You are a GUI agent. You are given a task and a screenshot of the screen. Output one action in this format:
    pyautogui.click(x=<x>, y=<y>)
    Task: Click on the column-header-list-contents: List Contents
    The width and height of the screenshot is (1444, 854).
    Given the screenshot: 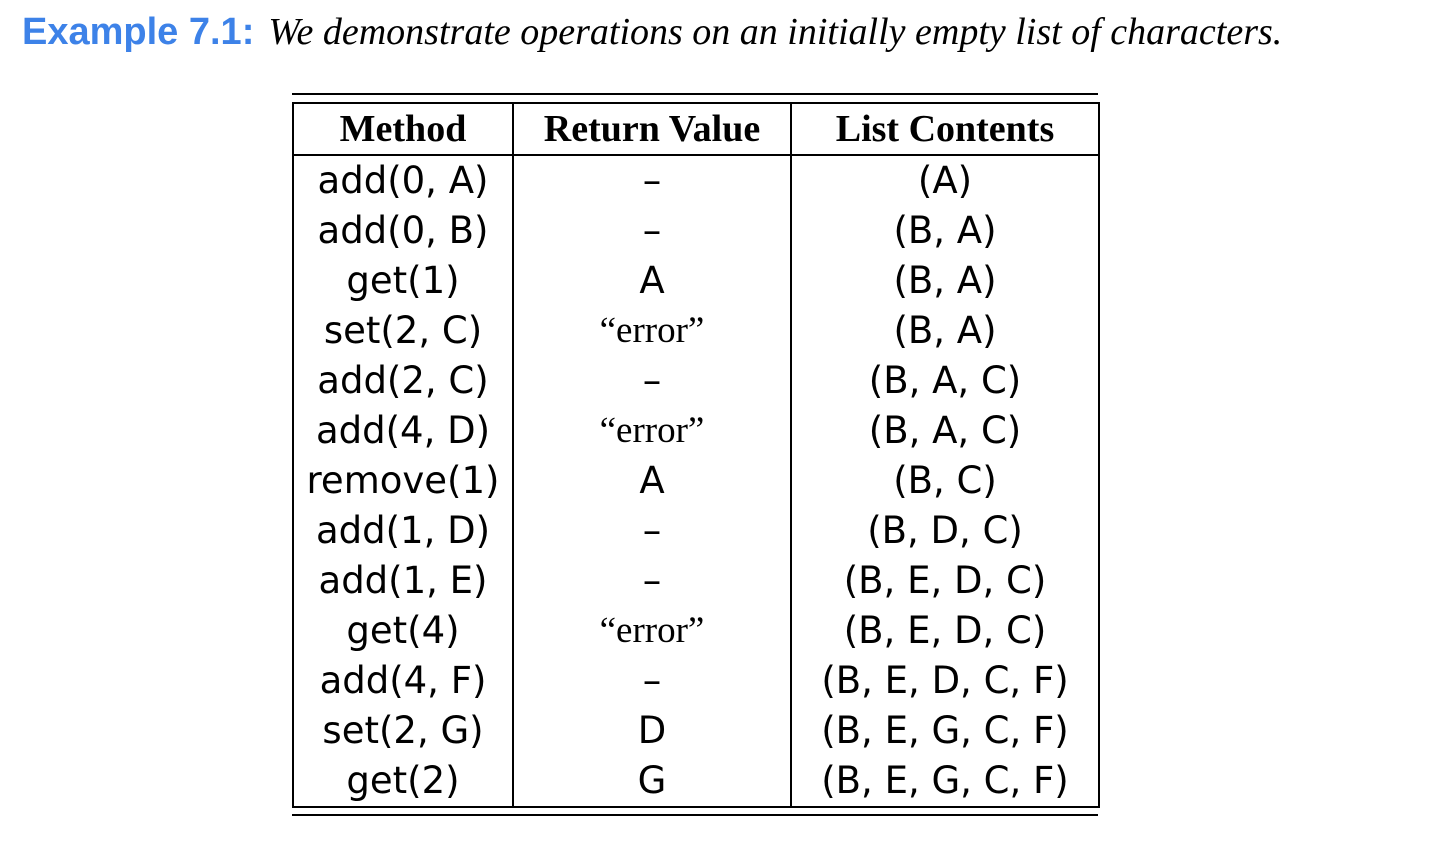 What is the action you would take?
    pyautogui.click(x=945, y=129)
    